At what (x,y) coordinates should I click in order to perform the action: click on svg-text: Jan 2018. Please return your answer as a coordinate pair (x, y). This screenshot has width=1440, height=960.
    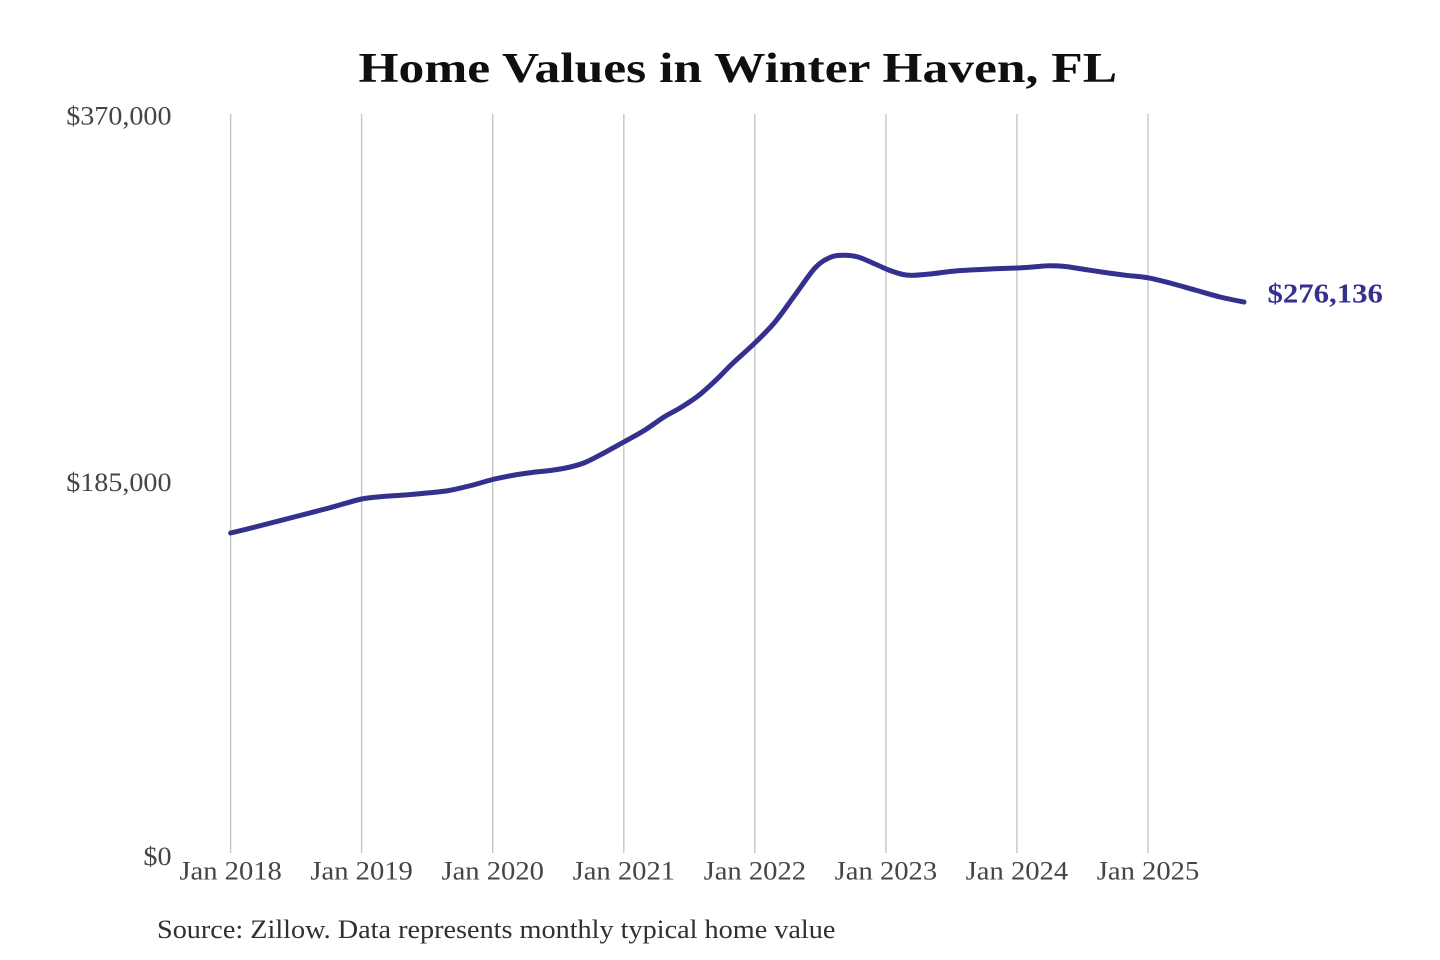
    Looking at the image, I should click on (230, 871).